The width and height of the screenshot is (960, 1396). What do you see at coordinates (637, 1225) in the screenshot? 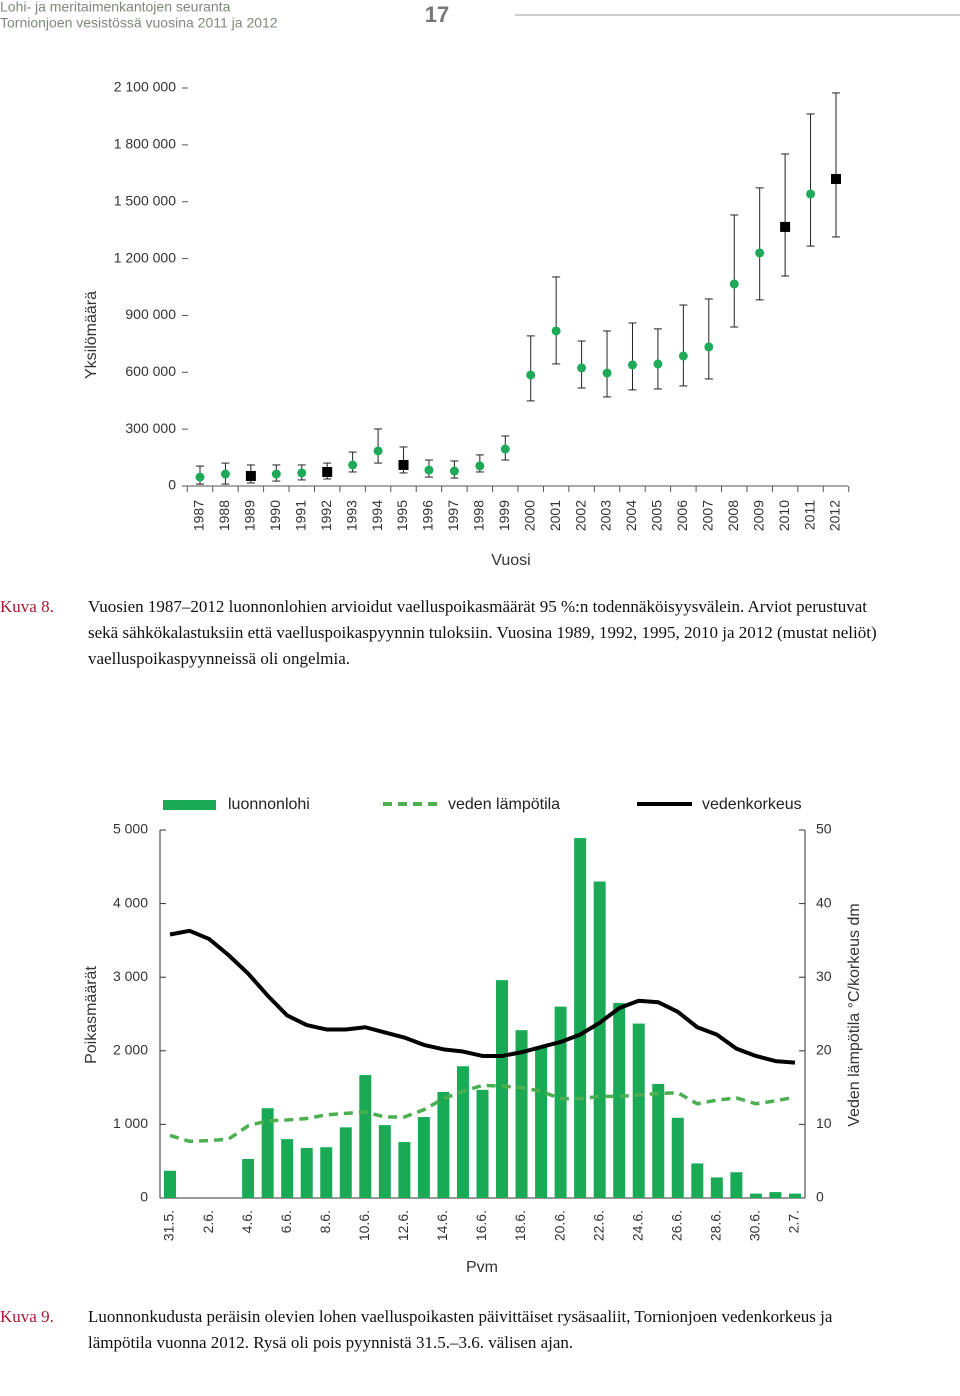
I see `x-tick-label: 24.6.` at bounding box center [637, 1225].